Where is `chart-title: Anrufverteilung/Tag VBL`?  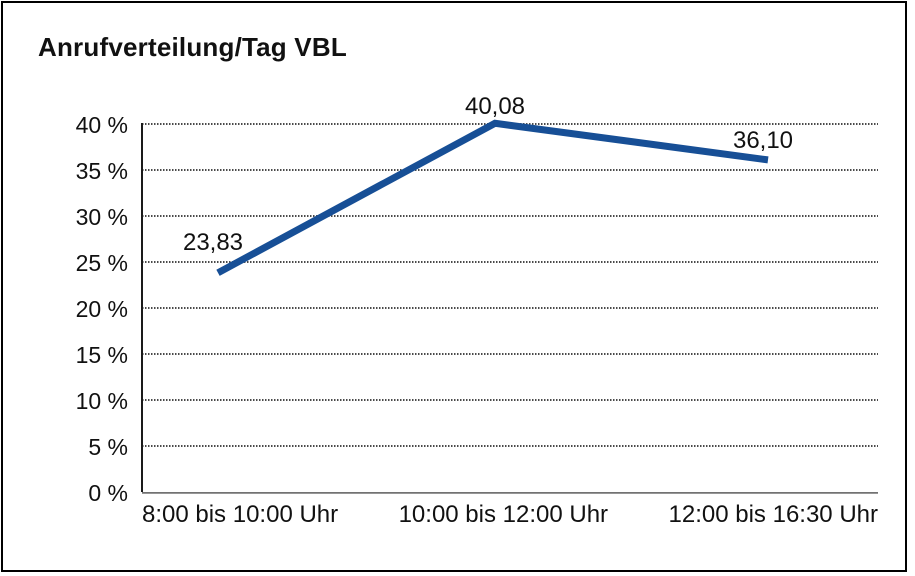 chart-title: Anrufverteilung/Tag VBL is located at coordinates (192, 47).